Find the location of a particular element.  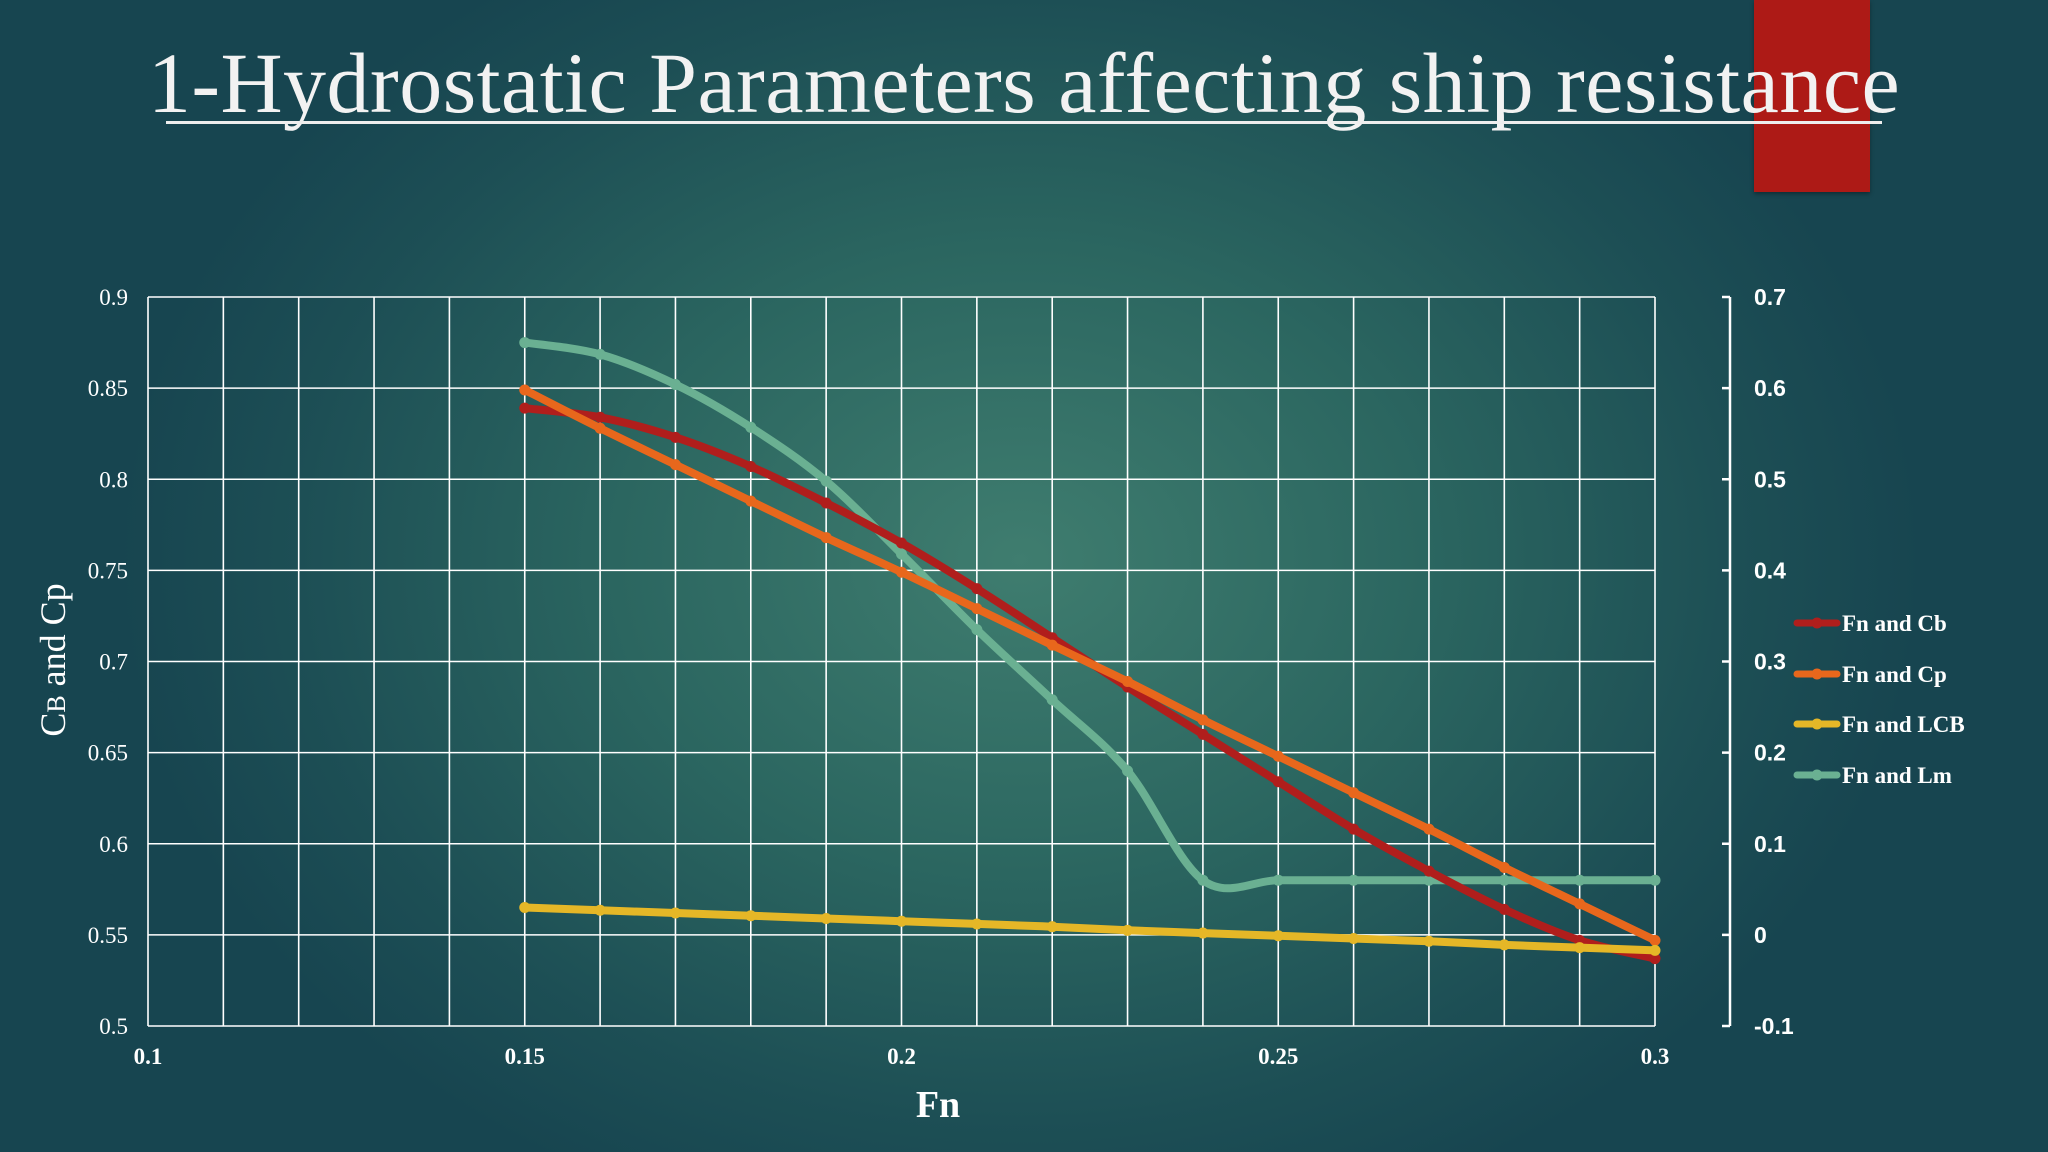

series-fn-and-lcb is located at coordinates (1090, 929).